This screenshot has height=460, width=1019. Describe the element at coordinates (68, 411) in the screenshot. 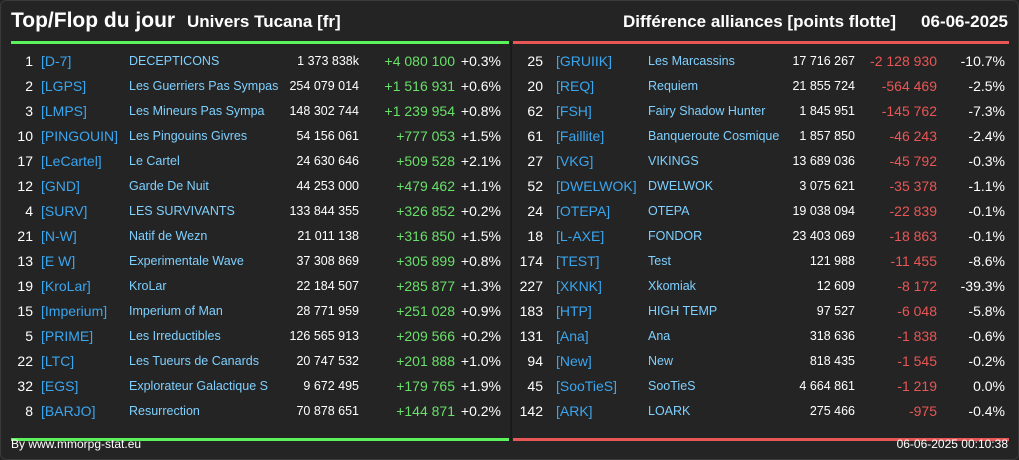

I see `alliance-tag: [BARJO]` at that location.